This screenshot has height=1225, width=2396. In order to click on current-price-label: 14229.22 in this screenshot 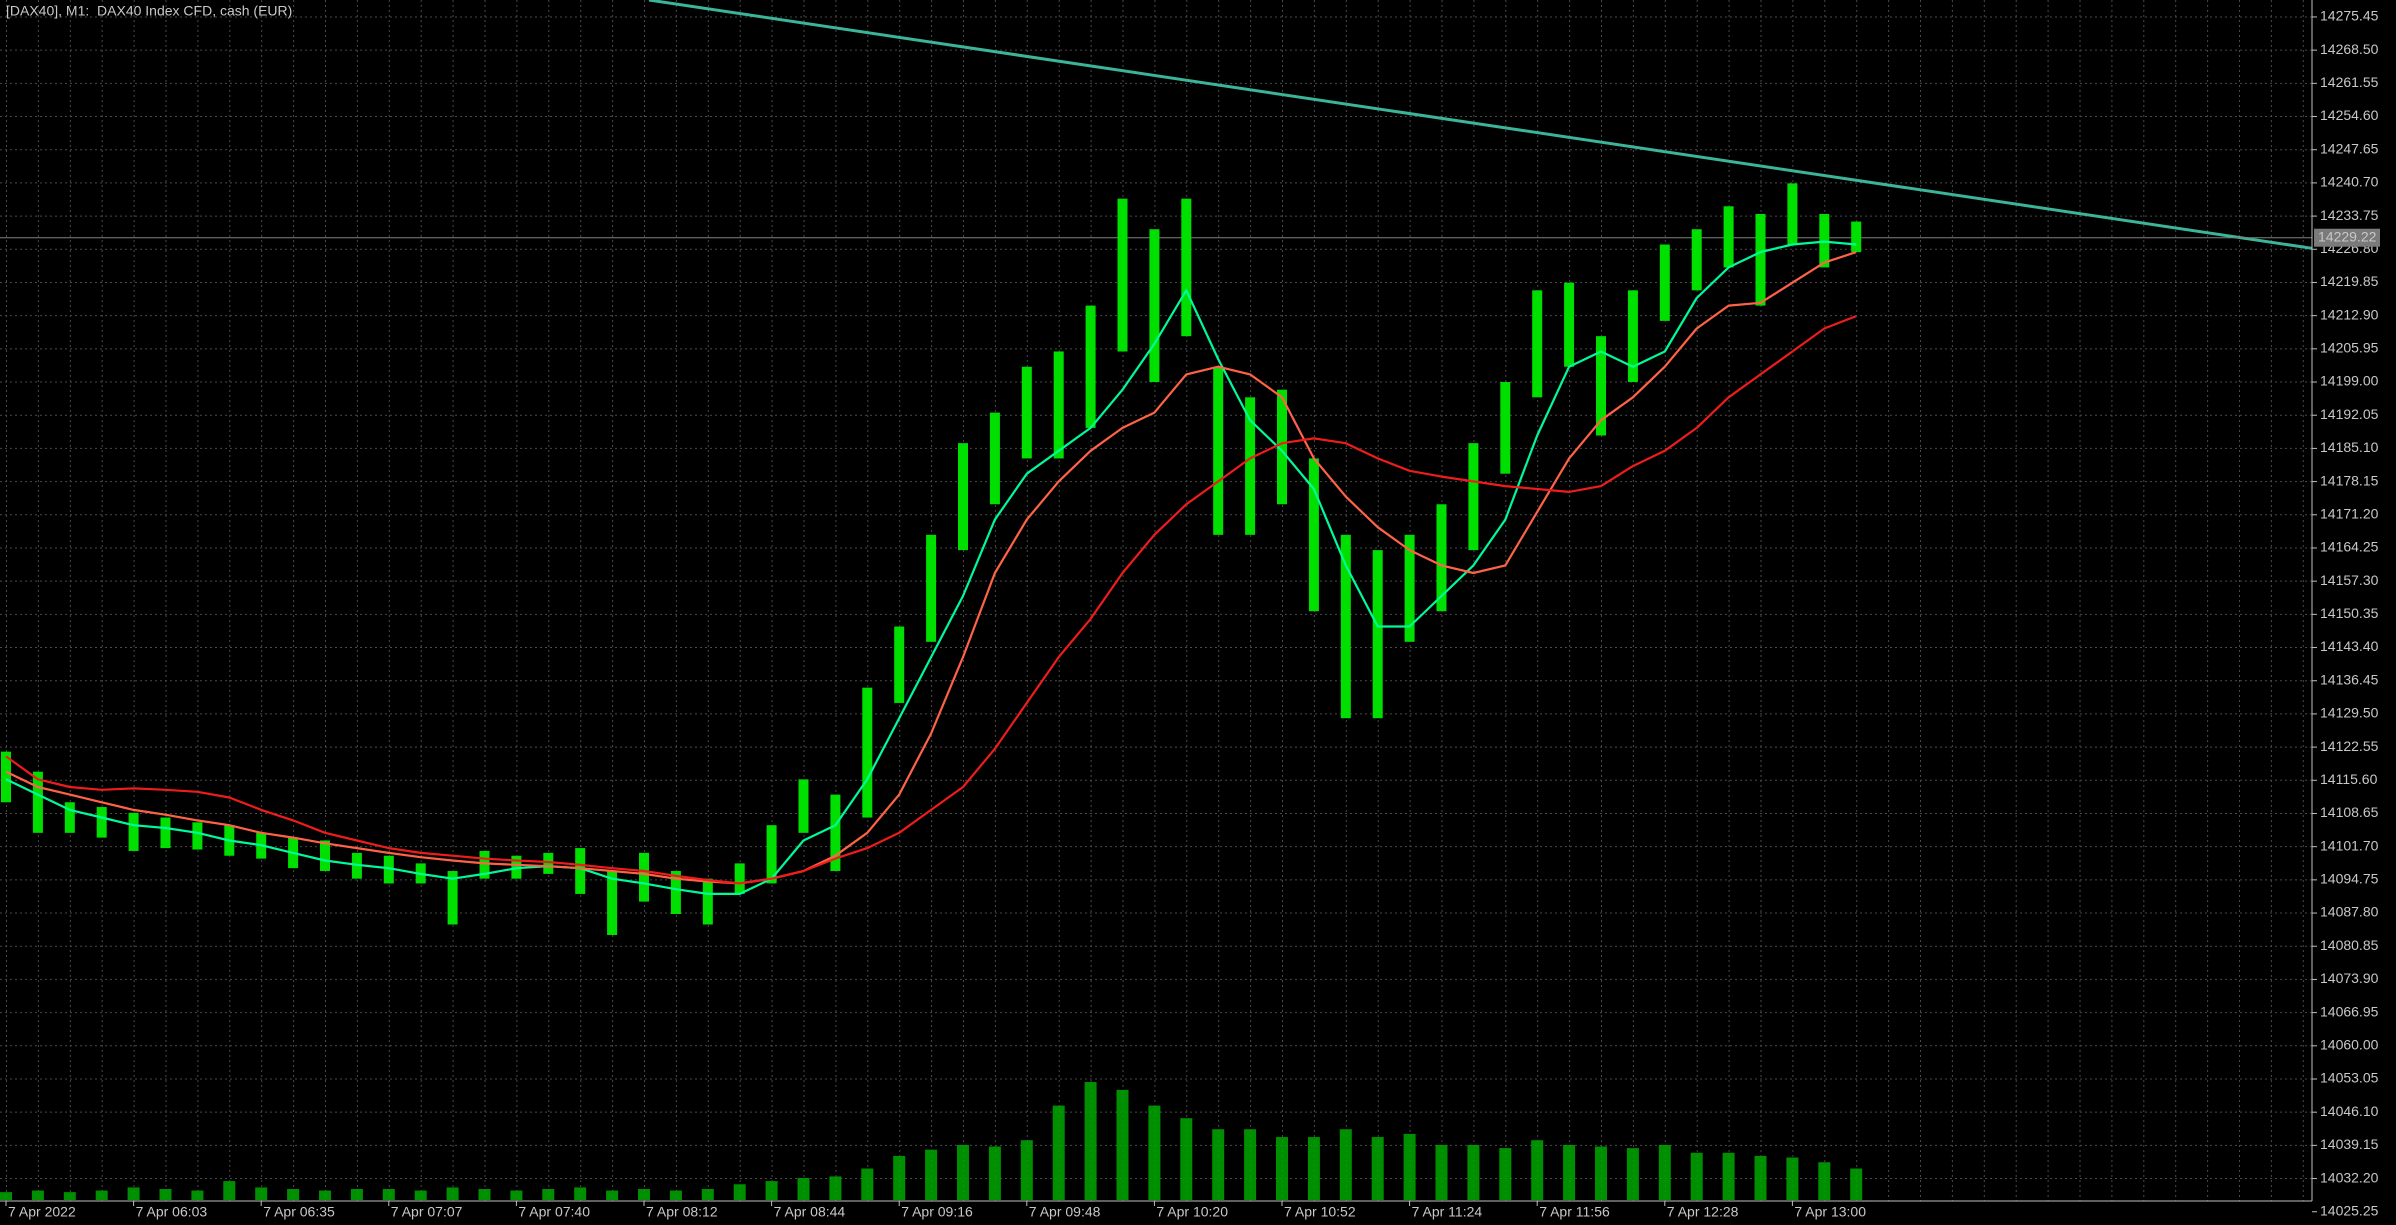, I will do `click(2347, 236)`.